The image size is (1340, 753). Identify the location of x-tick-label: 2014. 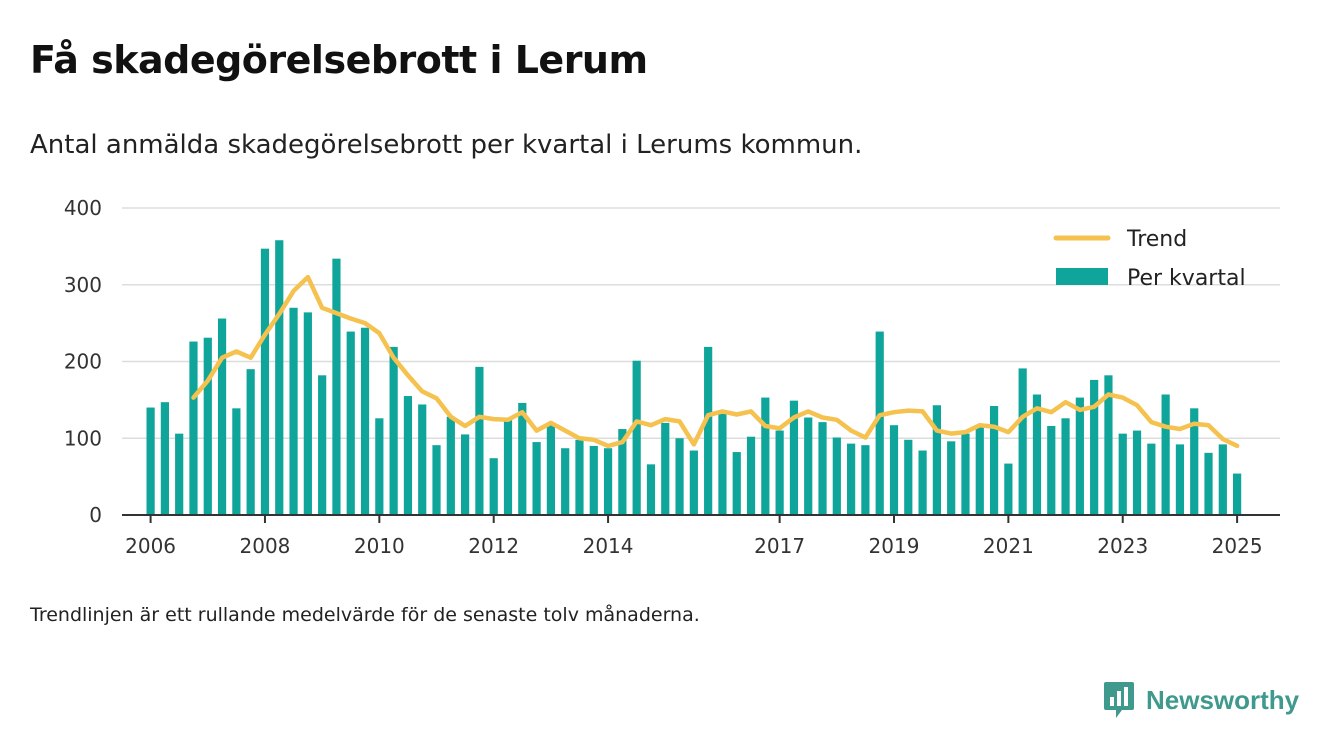
(608, 546).